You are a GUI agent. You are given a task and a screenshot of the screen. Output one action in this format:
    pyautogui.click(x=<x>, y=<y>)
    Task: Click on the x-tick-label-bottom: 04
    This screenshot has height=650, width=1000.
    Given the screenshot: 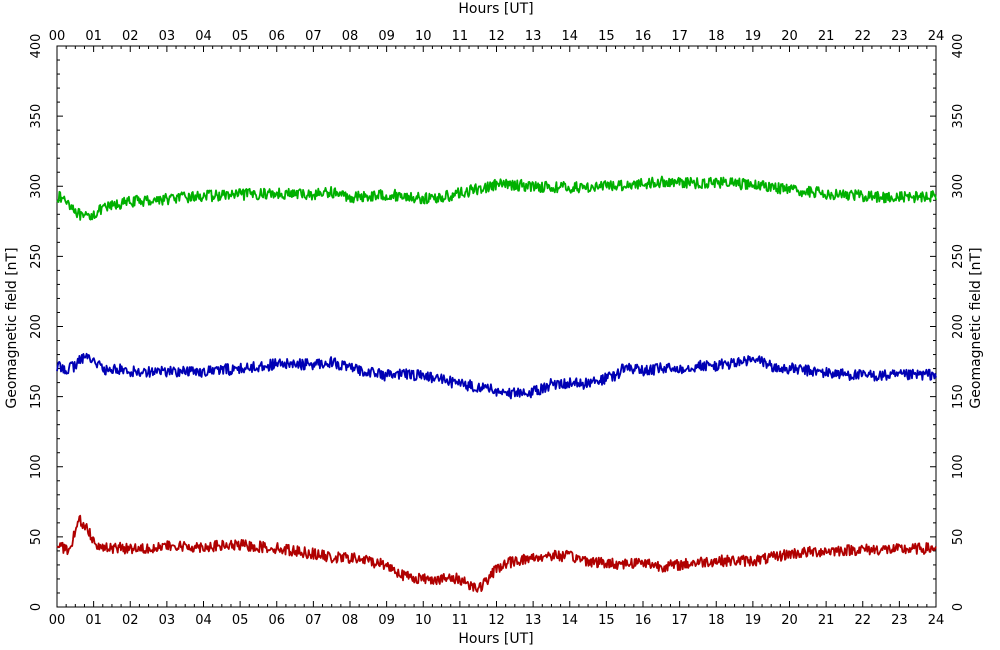 What is the action you would take?
    pyautogui.click(x=203, y=620)
    